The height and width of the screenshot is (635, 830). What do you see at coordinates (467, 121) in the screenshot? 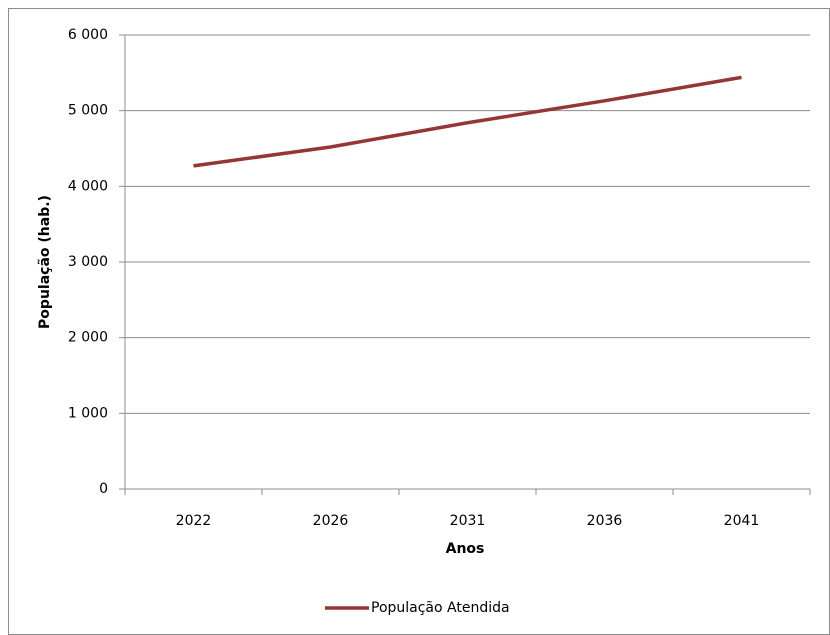
I see `data-line` at bounding box center [467, 121].